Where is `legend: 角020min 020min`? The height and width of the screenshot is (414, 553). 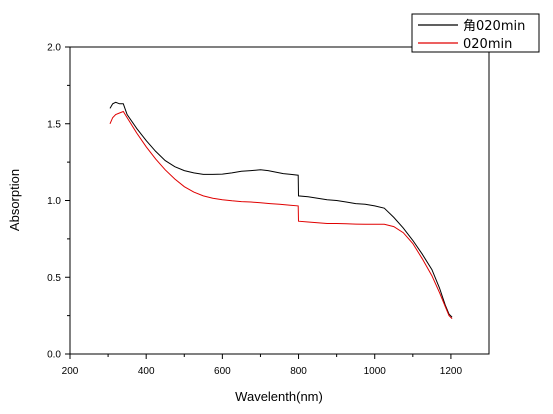
legend: 角020min 020min is located at coordinates (475, 33).